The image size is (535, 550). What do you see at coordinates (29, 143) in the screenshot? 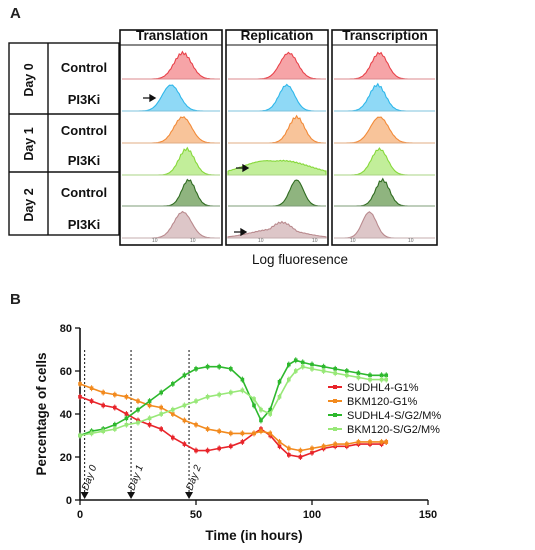
I see `day-label-1: Day 1` at bounding box center [29, 143].